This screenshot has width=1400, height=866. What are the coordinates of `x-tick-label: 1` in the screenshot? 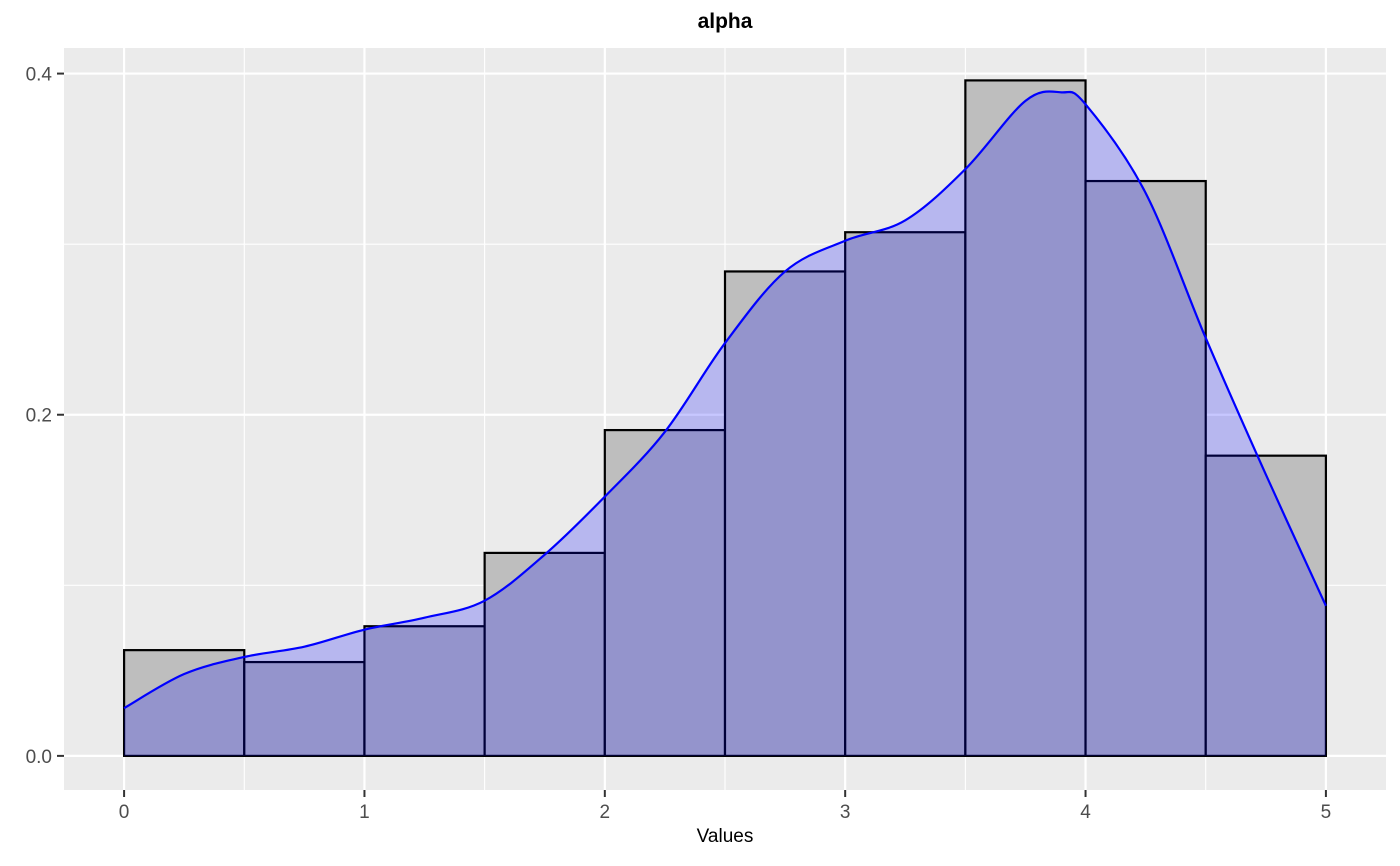 It's located at (364, 812).